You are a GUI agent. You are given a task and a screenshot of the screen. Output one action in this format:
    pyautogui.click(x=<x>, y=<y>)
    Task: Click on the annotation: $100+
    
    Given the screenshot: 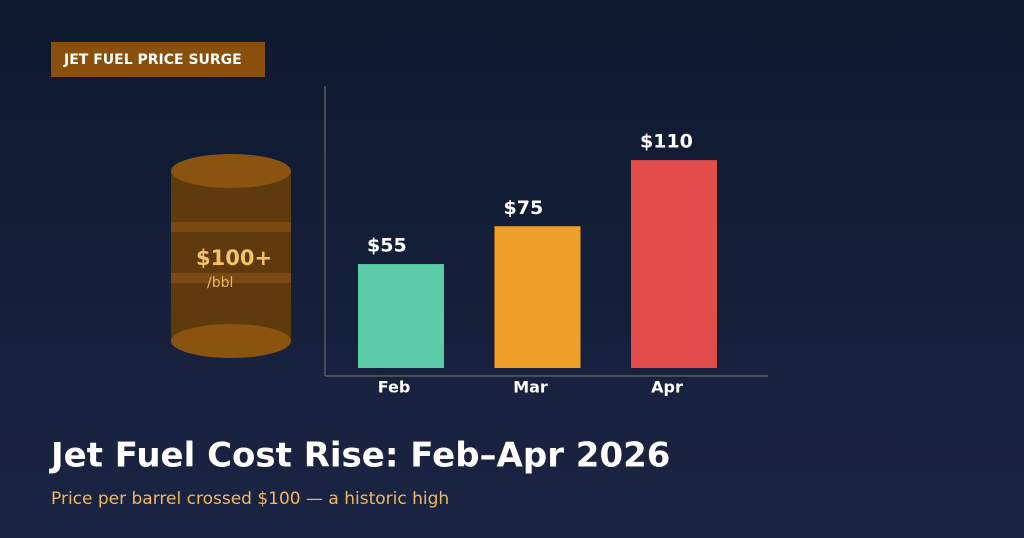 What is the action you would take?
    pyautogui.click(x=234, y=258)
    